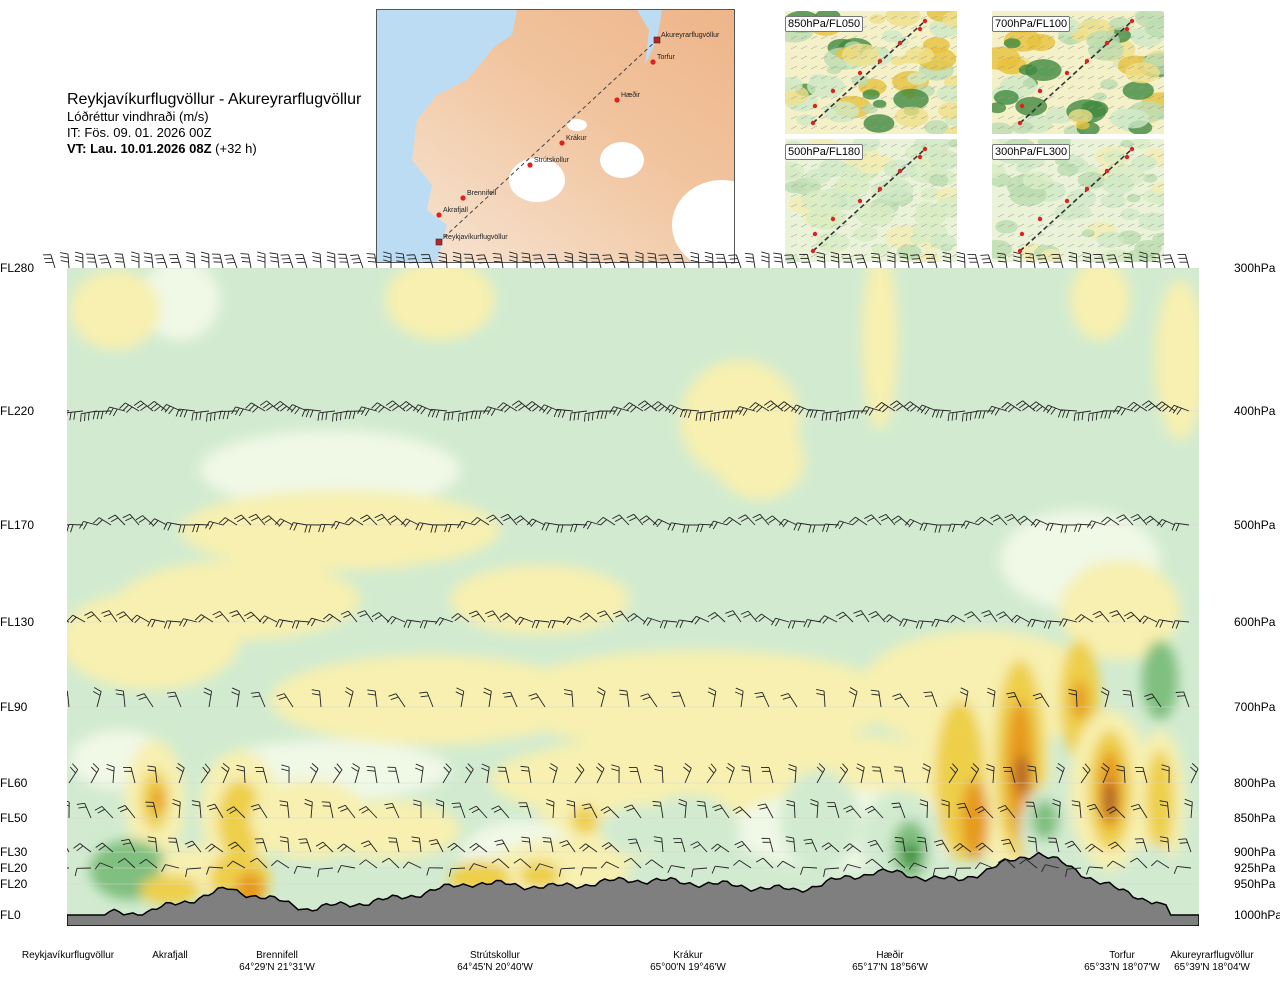 This screenshot has width=1280, height=981. Describe the element at coordinates (616, 260) in the screenshot. I see `top-wind-barbs` at that location.